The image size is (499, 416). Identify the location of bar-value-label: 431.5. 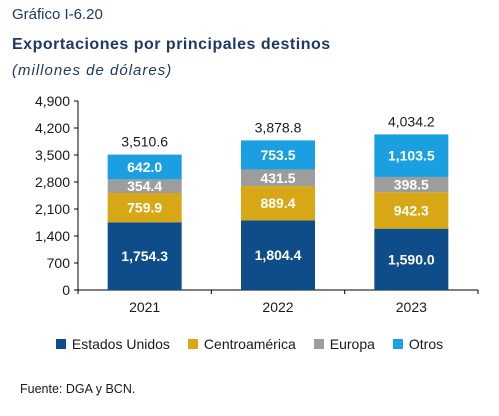
(277, 178).